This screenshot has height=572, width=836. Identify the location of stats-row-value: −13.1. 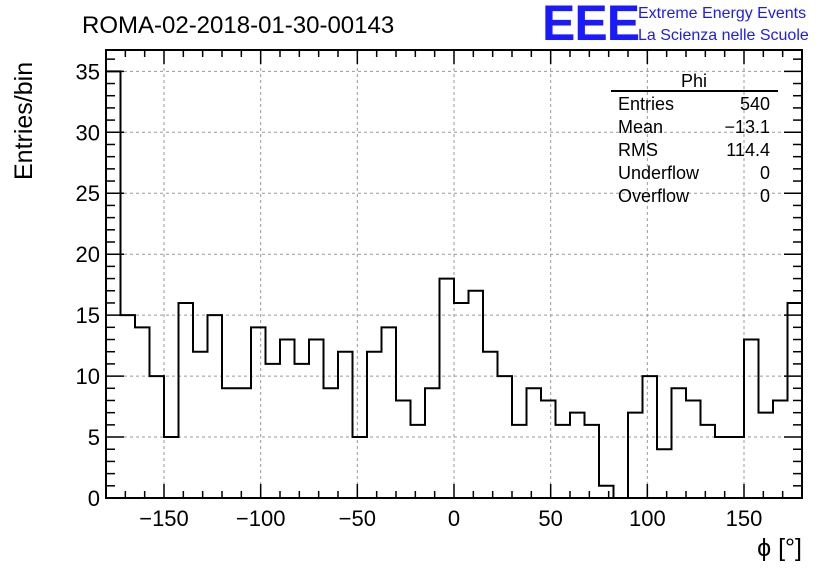
(747, 127).